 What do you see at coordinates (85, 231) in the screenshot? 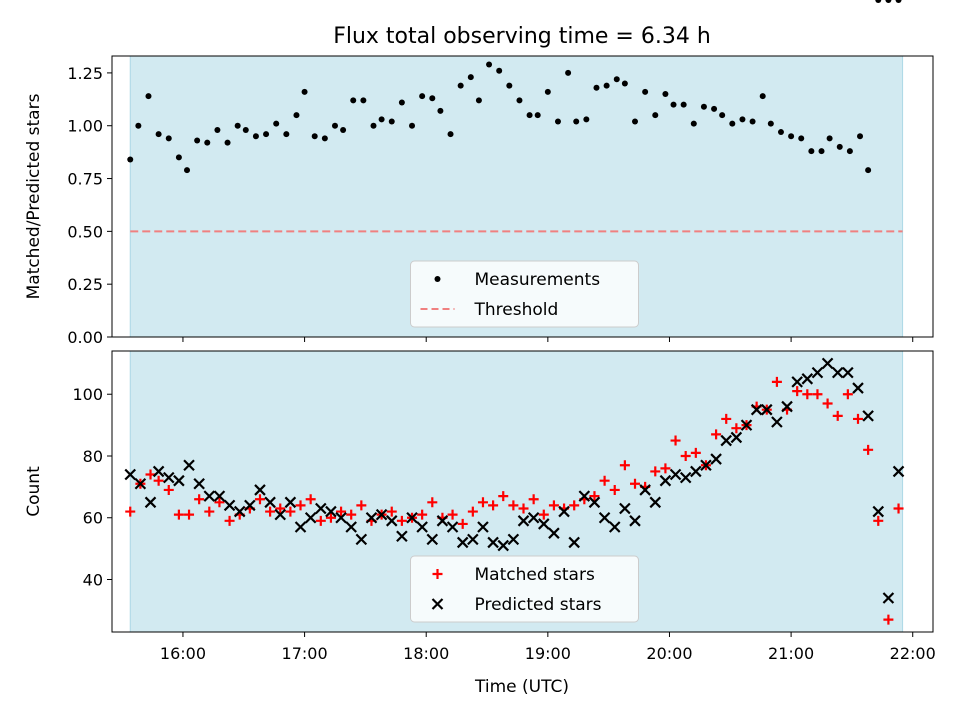
I see `y-tick-label: 0.50` at bounding box center [85, 231].